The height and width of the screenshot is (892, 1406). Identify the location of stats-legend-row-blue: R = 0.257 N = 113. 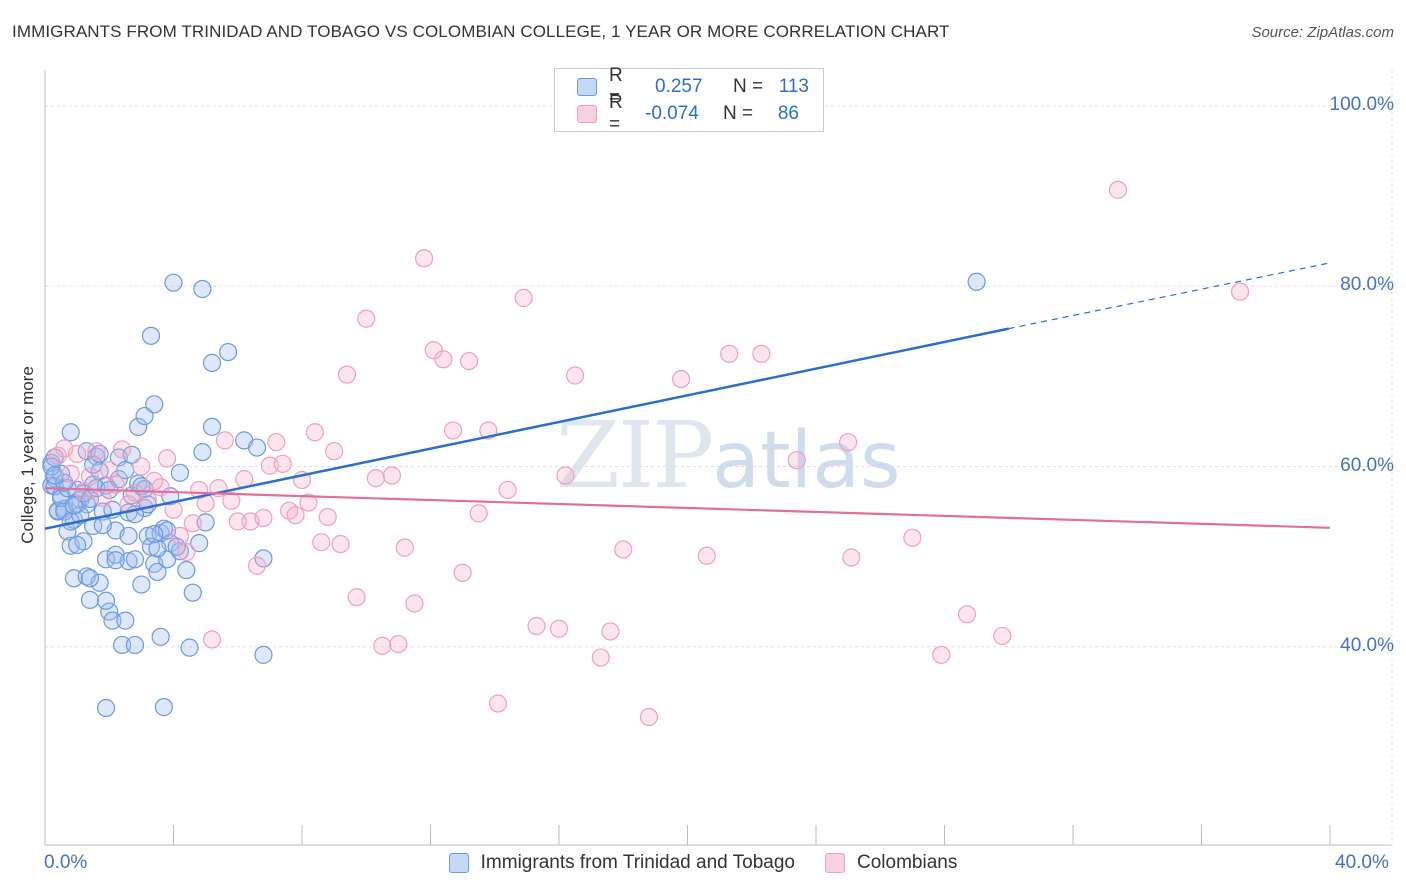
(693, 86).